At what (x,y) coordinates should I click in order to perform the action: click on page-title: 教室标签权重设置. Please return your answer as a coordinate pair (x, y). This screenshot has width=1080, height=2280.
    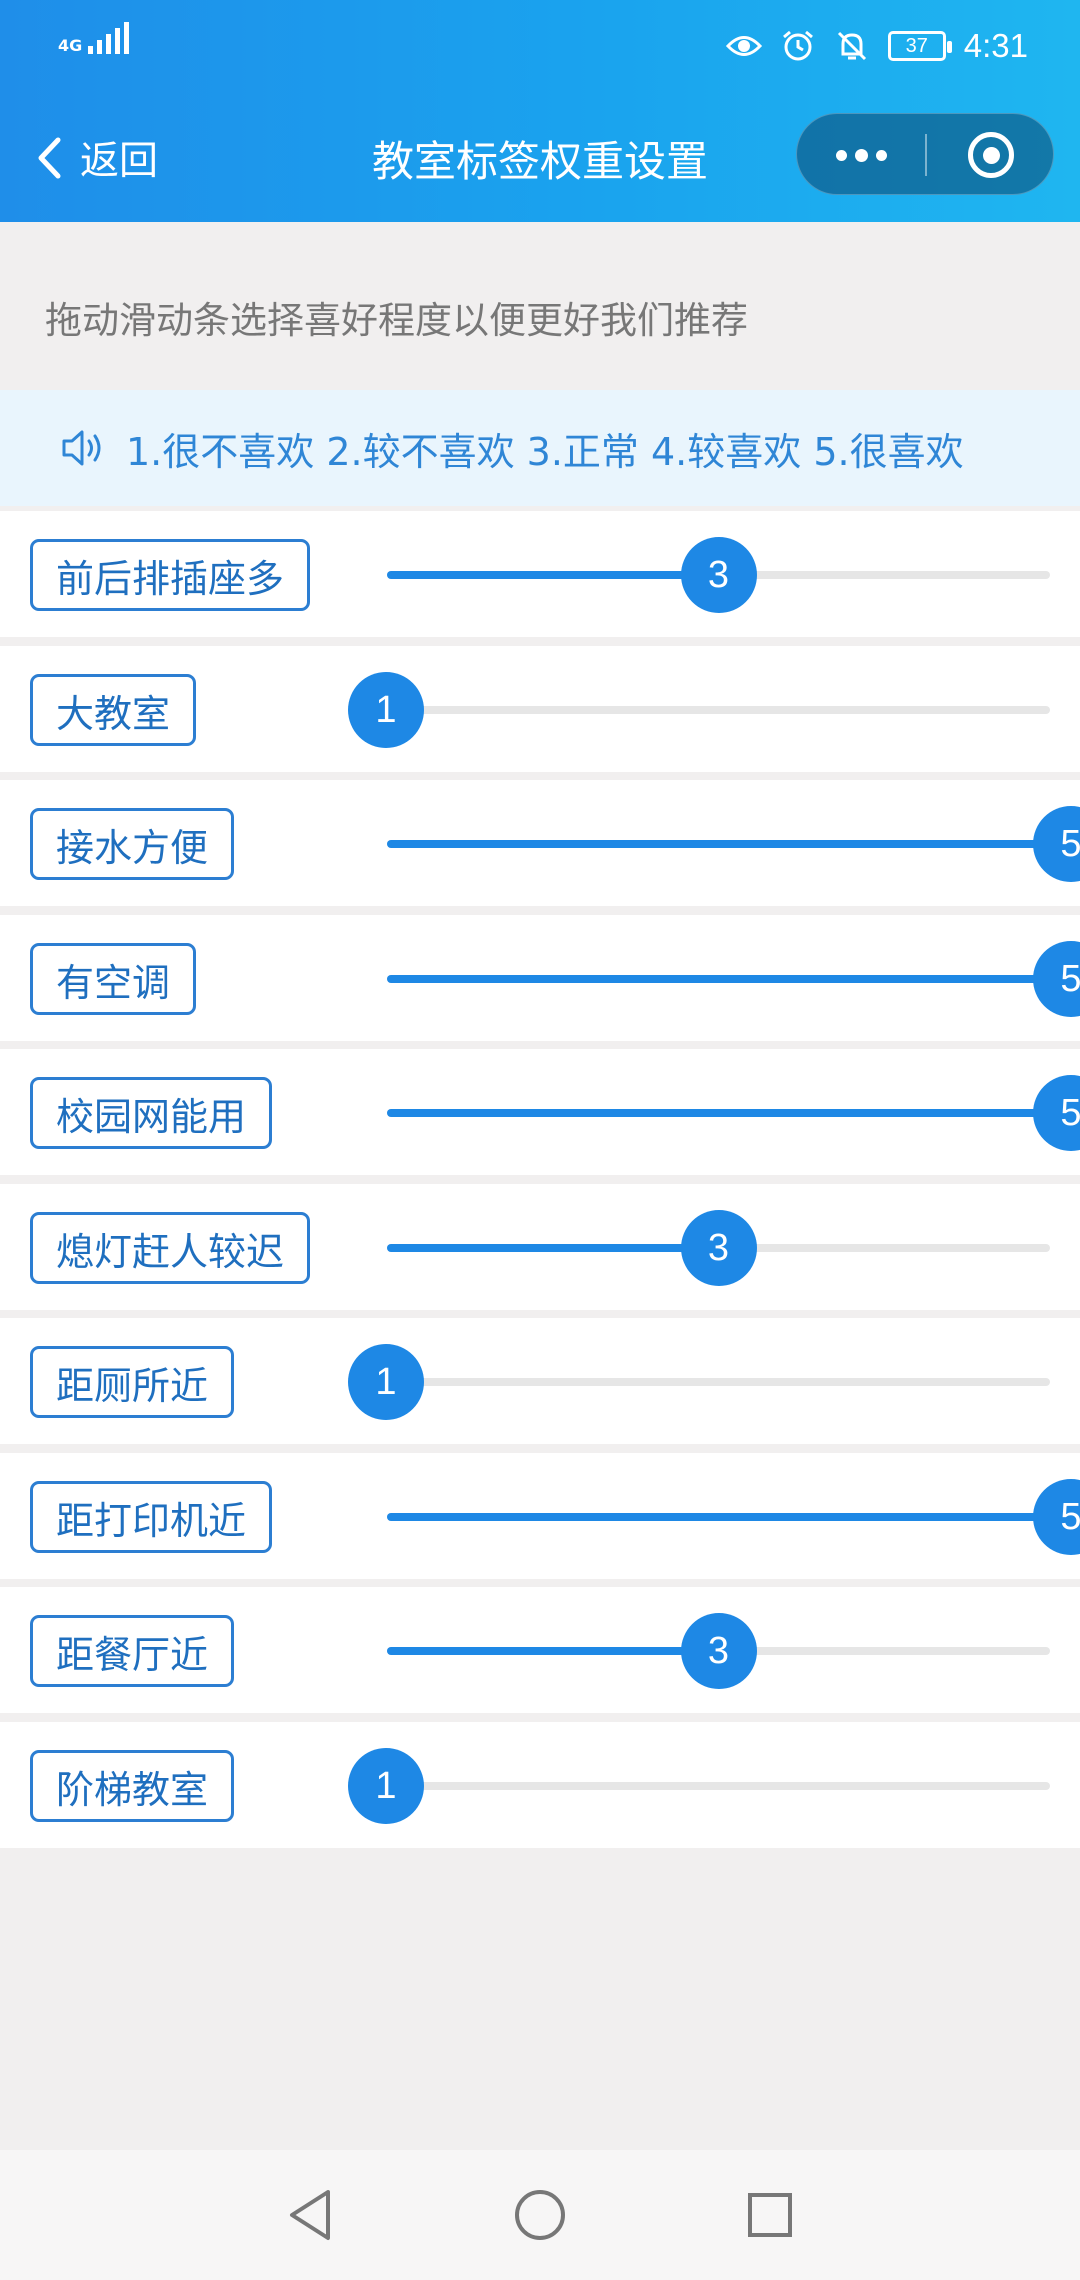
    Looking at the image, I should click on (539, 161).